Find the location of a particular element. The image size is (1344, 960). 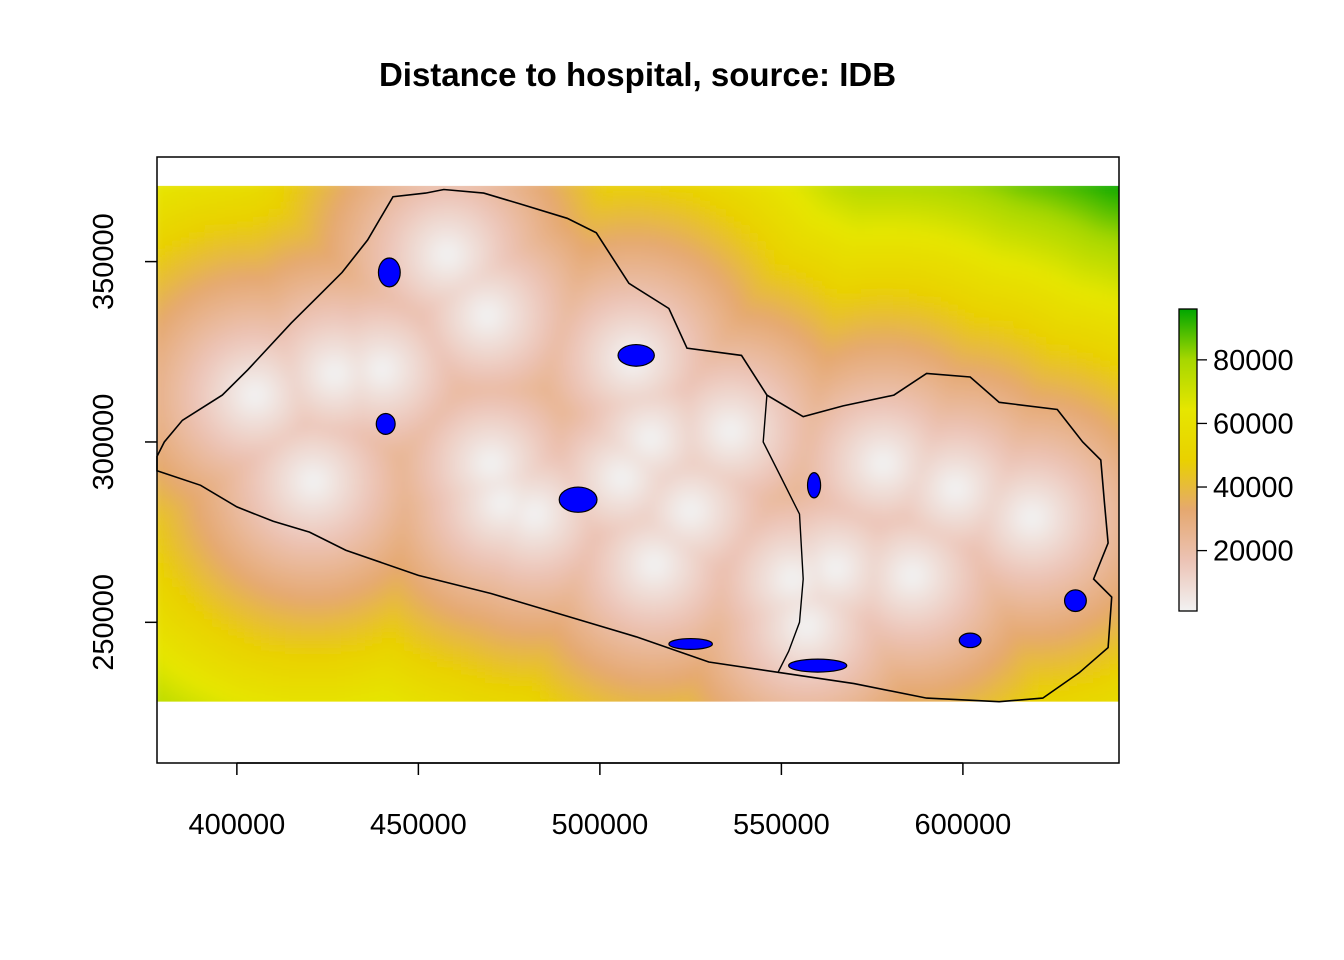

x-tick-label: 400000 is located at coordinates (236, 825).